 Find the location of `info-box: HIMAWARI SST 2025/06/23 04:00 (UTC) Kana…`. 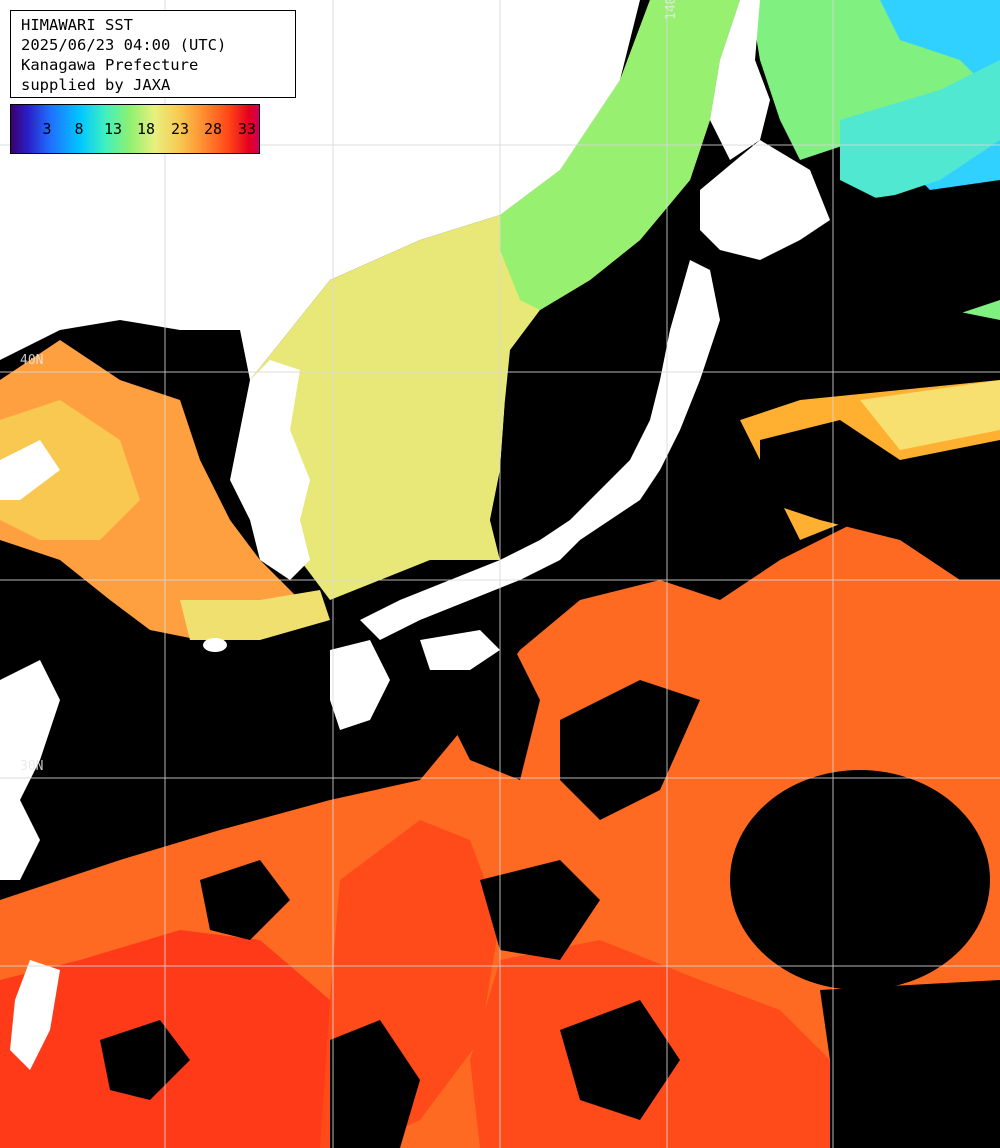

info-box: HIMAWARI SST 2025/06/23 04:00 (UTC) Kana… is located at coordinates (153, 54).